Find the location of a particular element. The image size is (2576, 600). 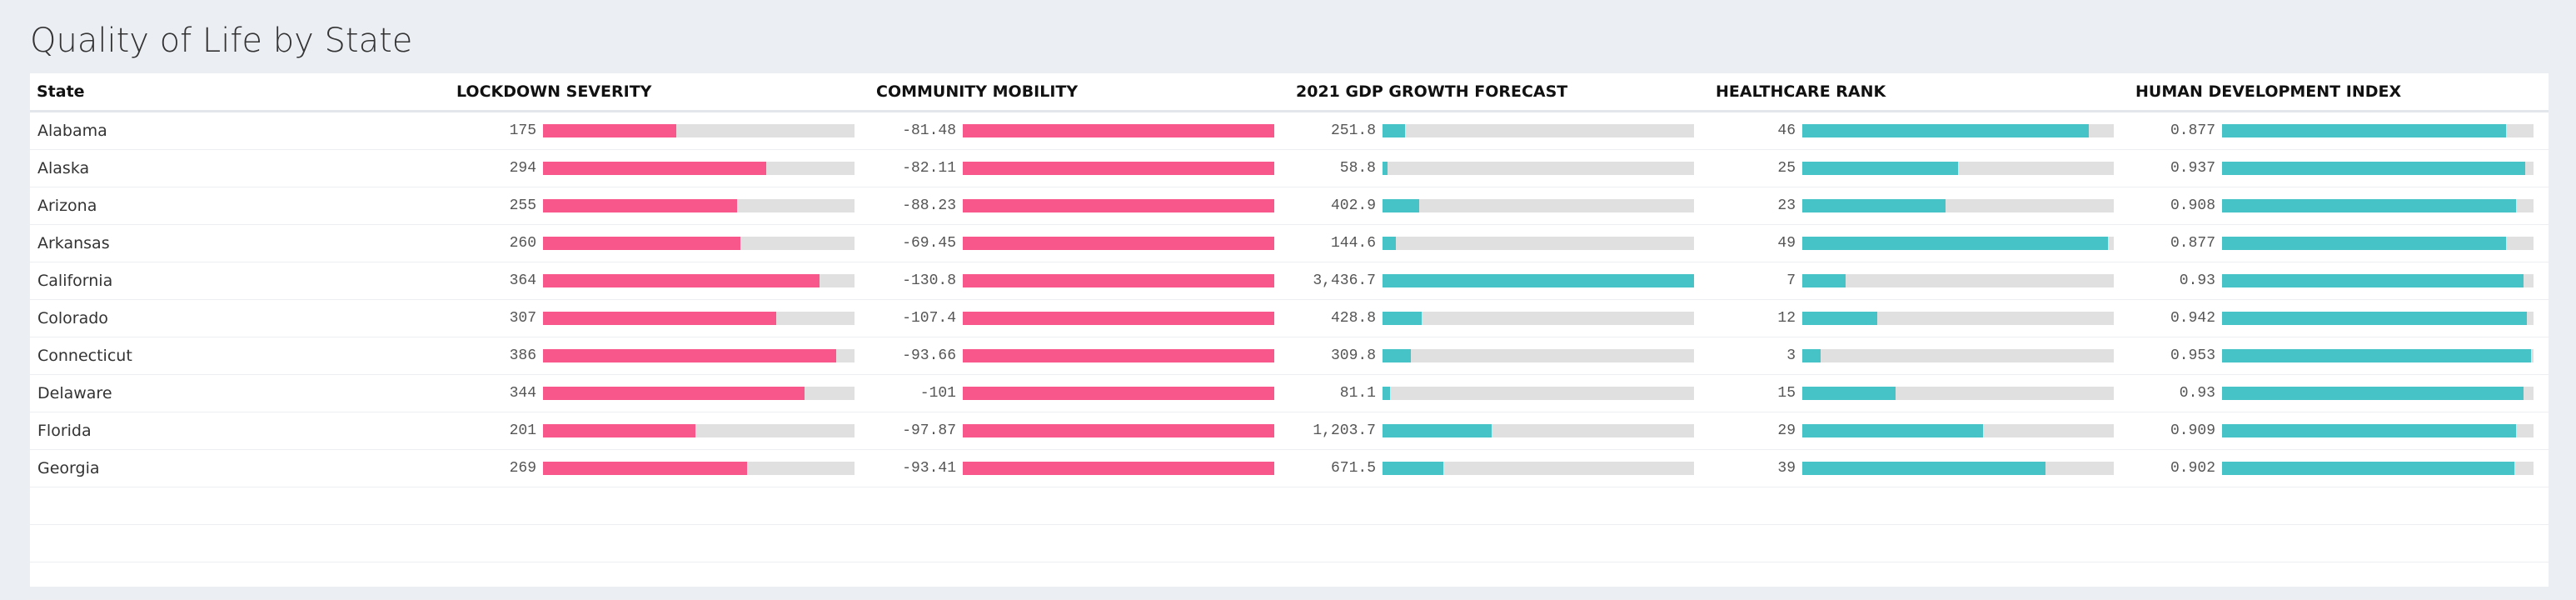

hdi-cell: 0.877 is located at coordinates (2339, 130).